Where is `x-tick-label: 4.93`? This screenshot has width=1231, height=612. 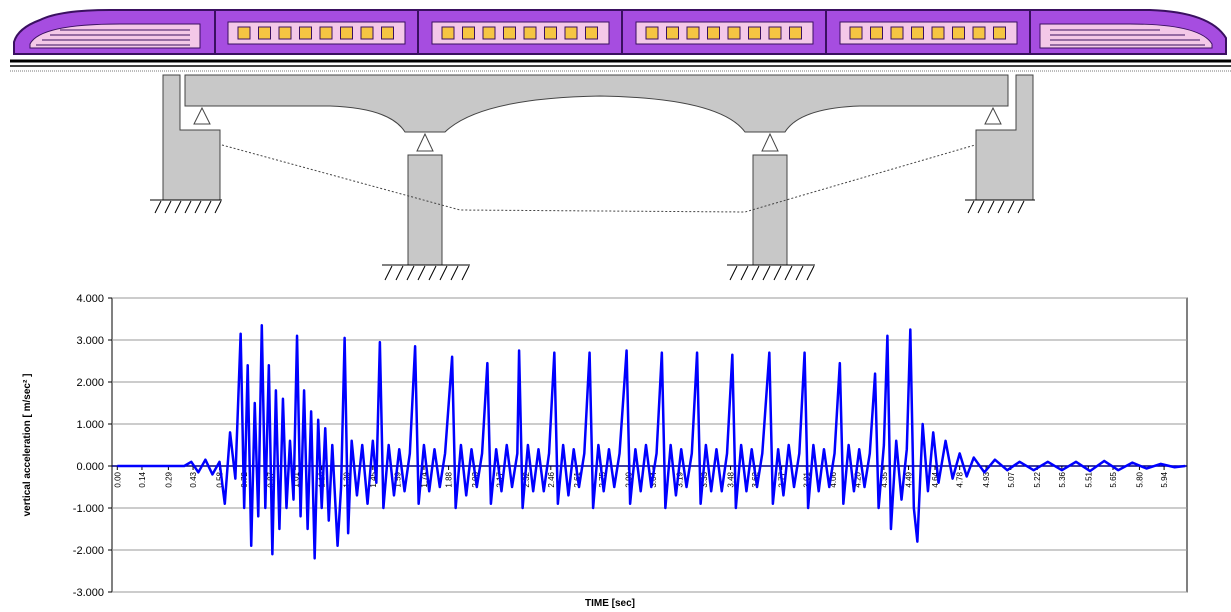 x-tick-label: 4.93 is located at coordinates (986, 479).